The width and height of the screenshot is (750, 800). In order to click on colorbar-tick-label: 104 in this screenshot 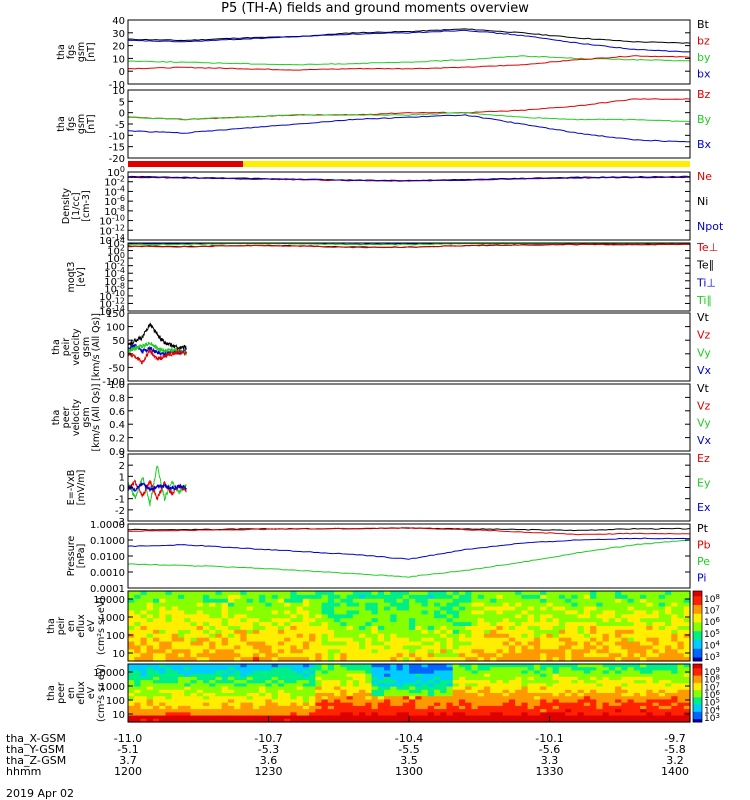, I will do `click(712, 710)`.